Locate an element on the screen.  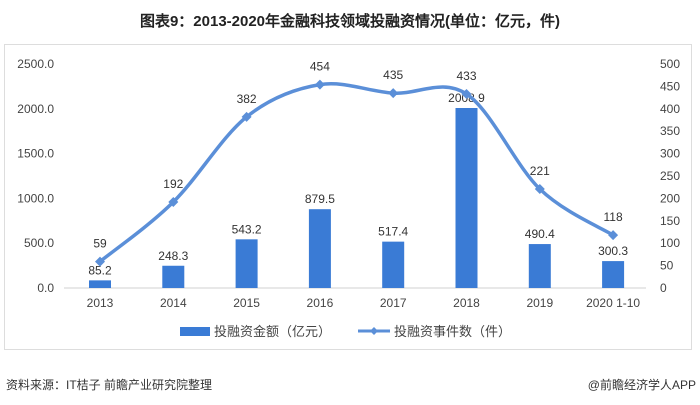
line-data-label: 59 is located at coordinates (100, 244).